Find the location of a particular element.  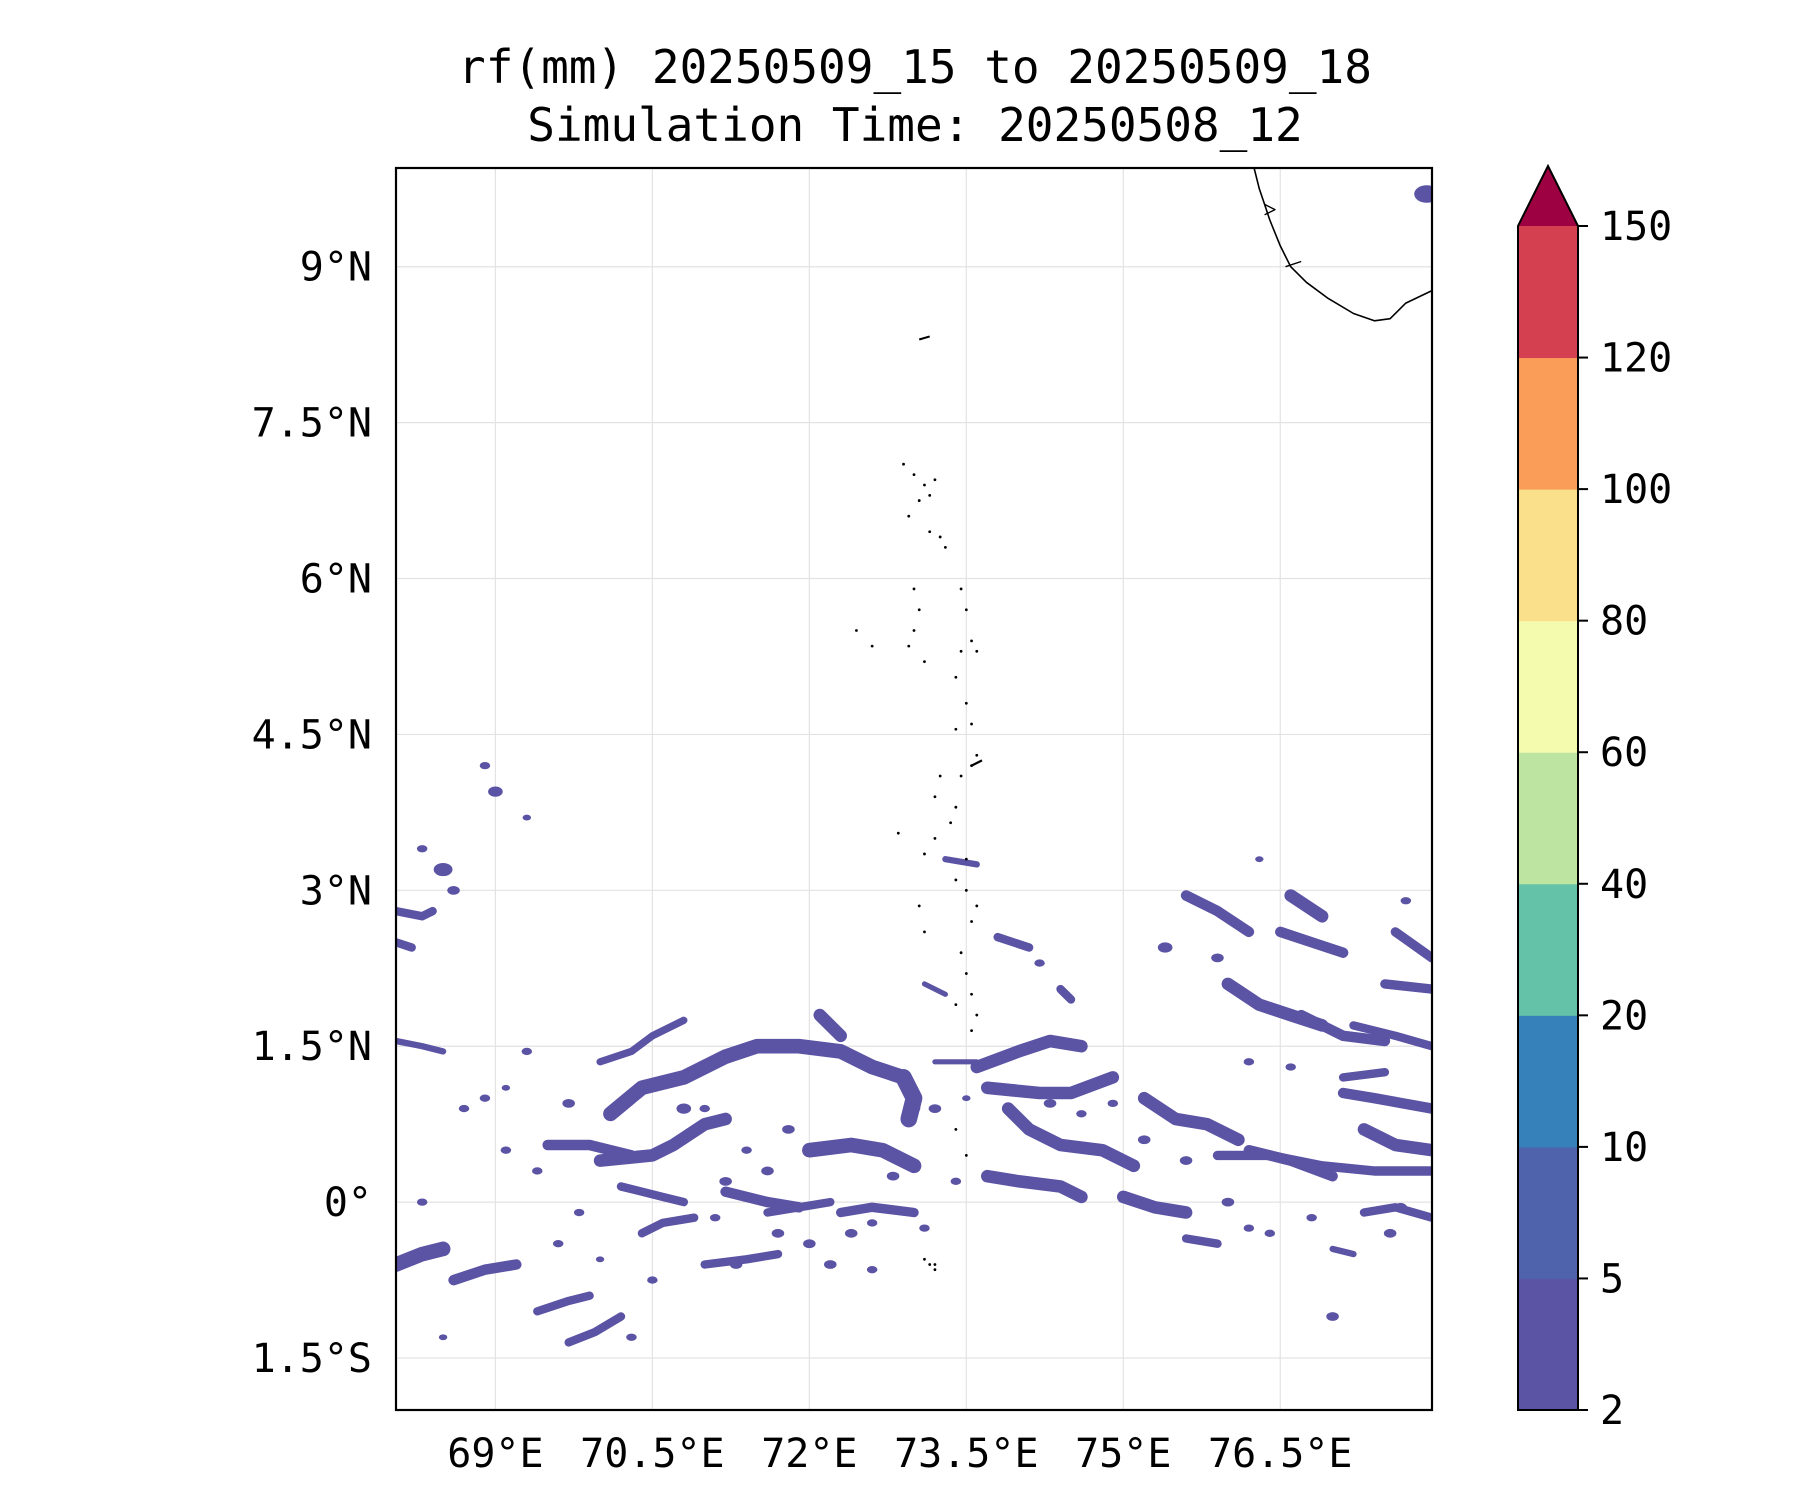

lat-tick-label: 1.5°S is located at coordinates (312, 1359).